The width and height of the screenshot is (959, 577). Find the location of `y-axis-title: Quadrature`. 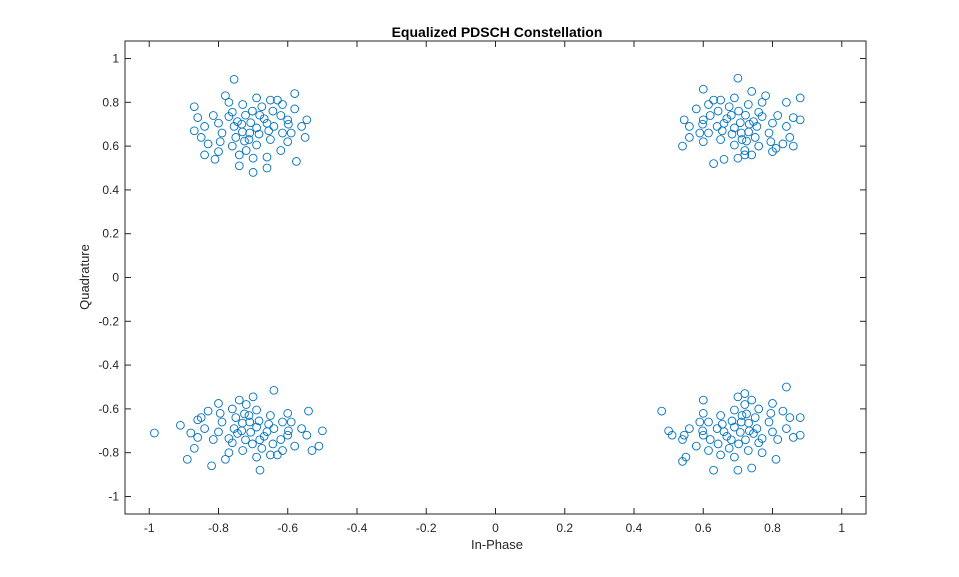

y-axis-title: Quadrature is located at coordinates (84, 277).